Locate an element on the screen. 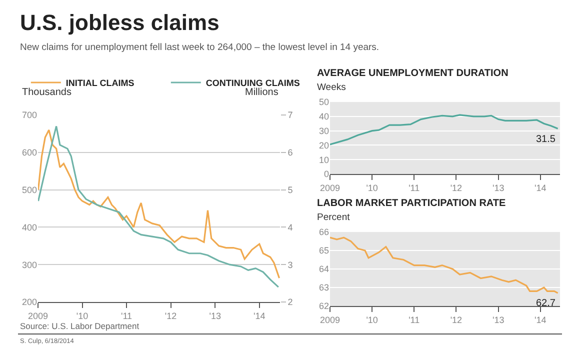 This screenshot has height=350, width=580. chart-title: AVERAGE UNEMPLOYMENT DURATION is located at coordinates (412, 73).